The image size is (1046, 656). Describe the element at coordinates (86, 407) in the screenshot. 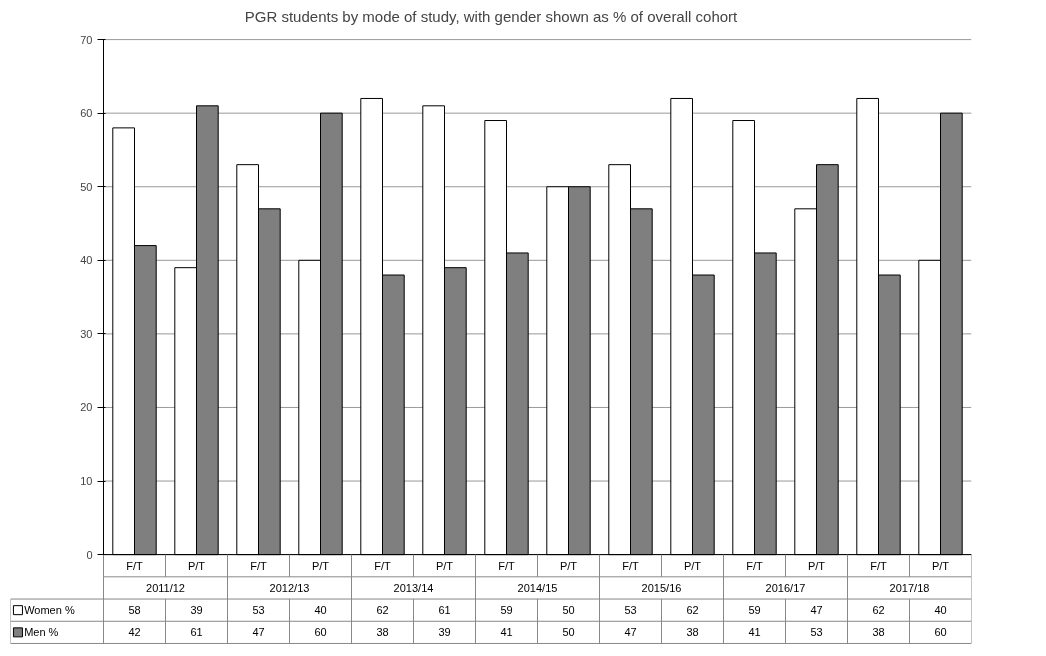

I see `y-tick-label: 20` at that location.